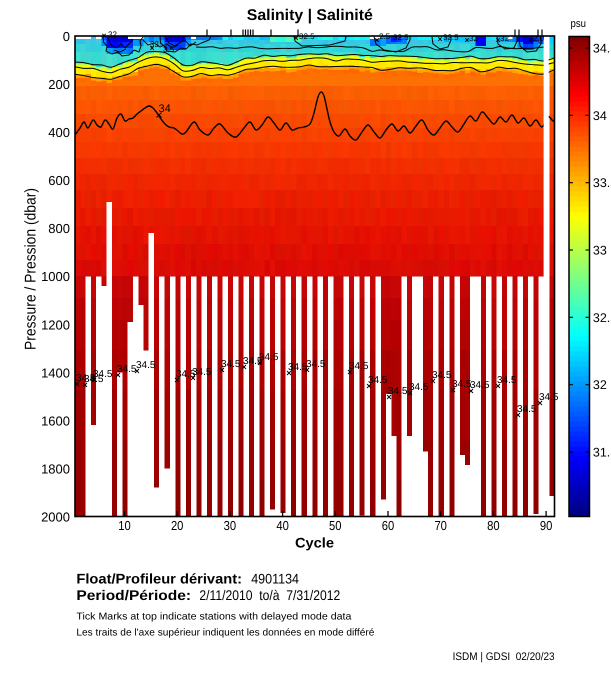 This screenshot has height=680, width=611. I want to click on svg-text: psu, so click(579, 24).